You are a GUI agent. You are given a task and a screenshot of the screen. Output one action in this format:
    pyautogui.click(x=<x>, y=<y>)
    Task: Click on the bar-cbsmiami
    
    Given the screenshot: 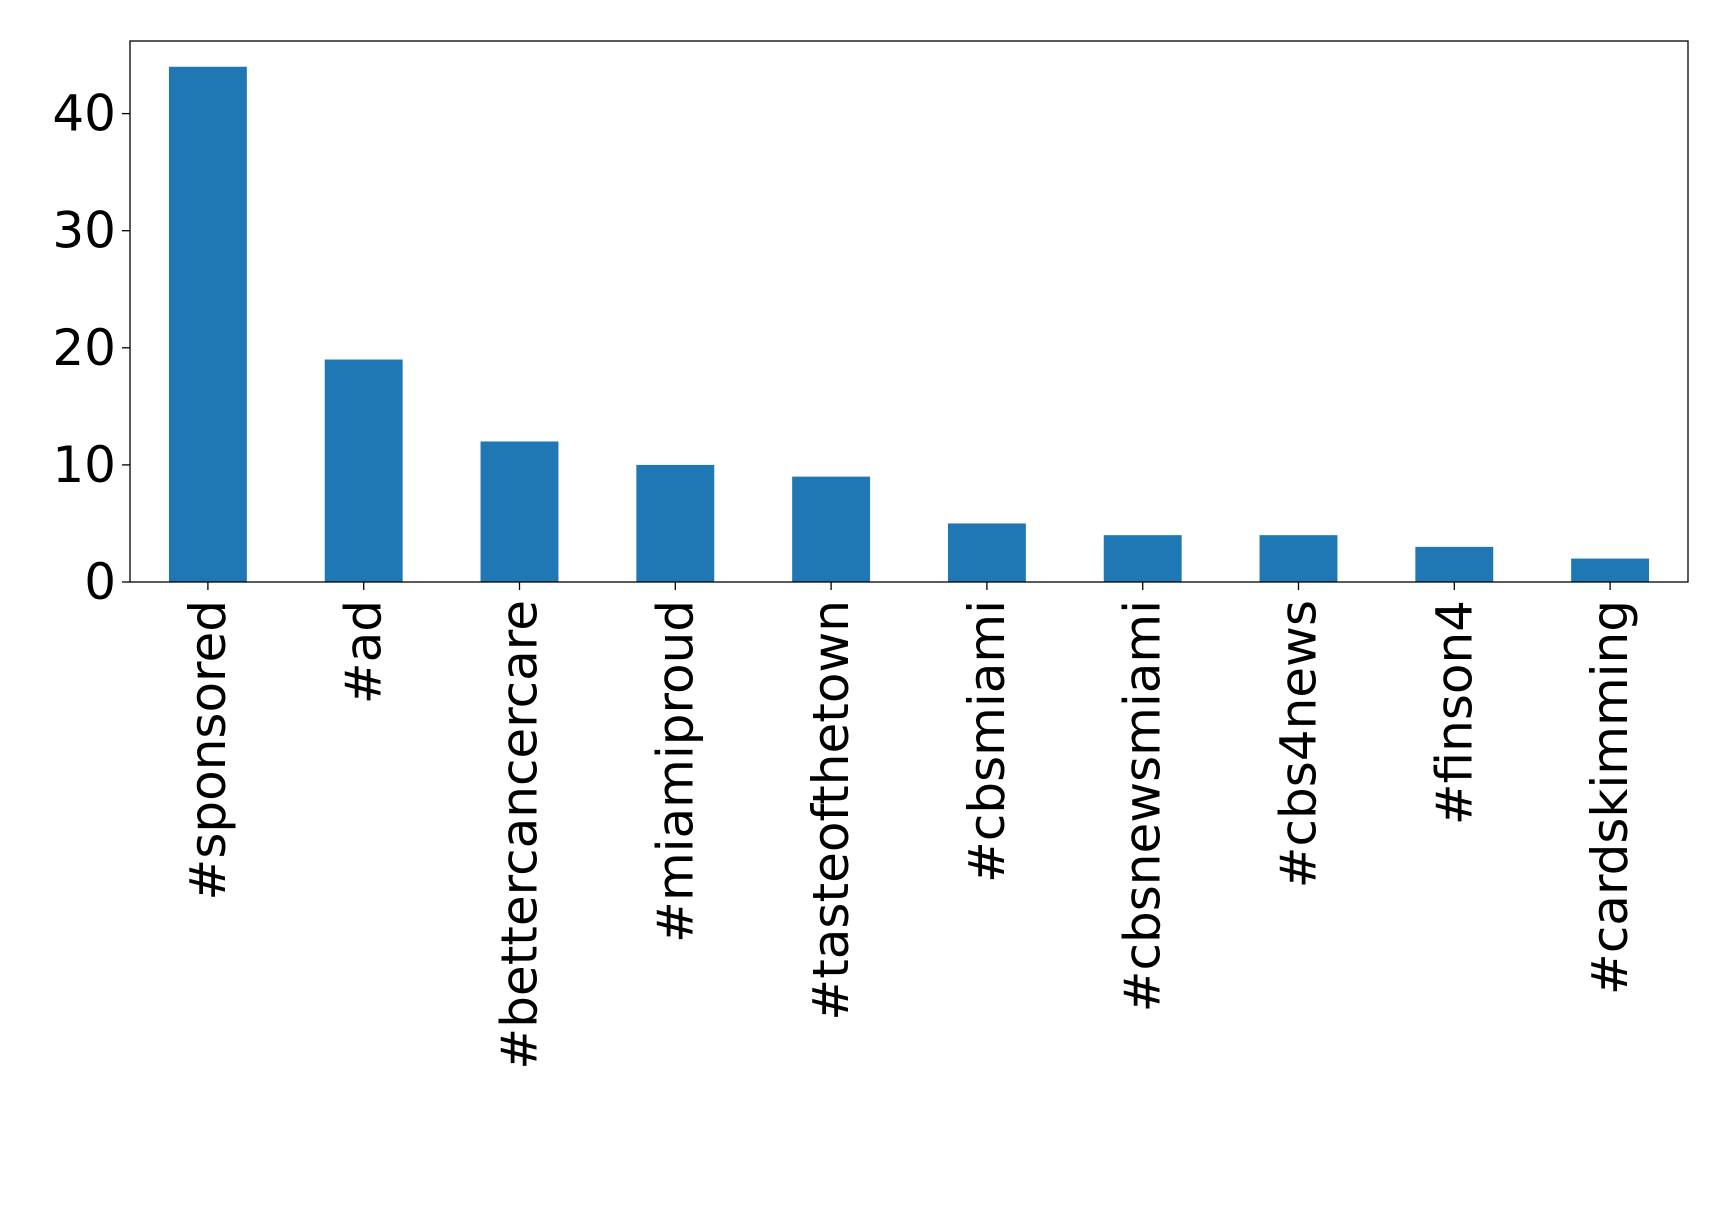 What is the action you would take?
    pyautogui.click(x=986, y=552)
    